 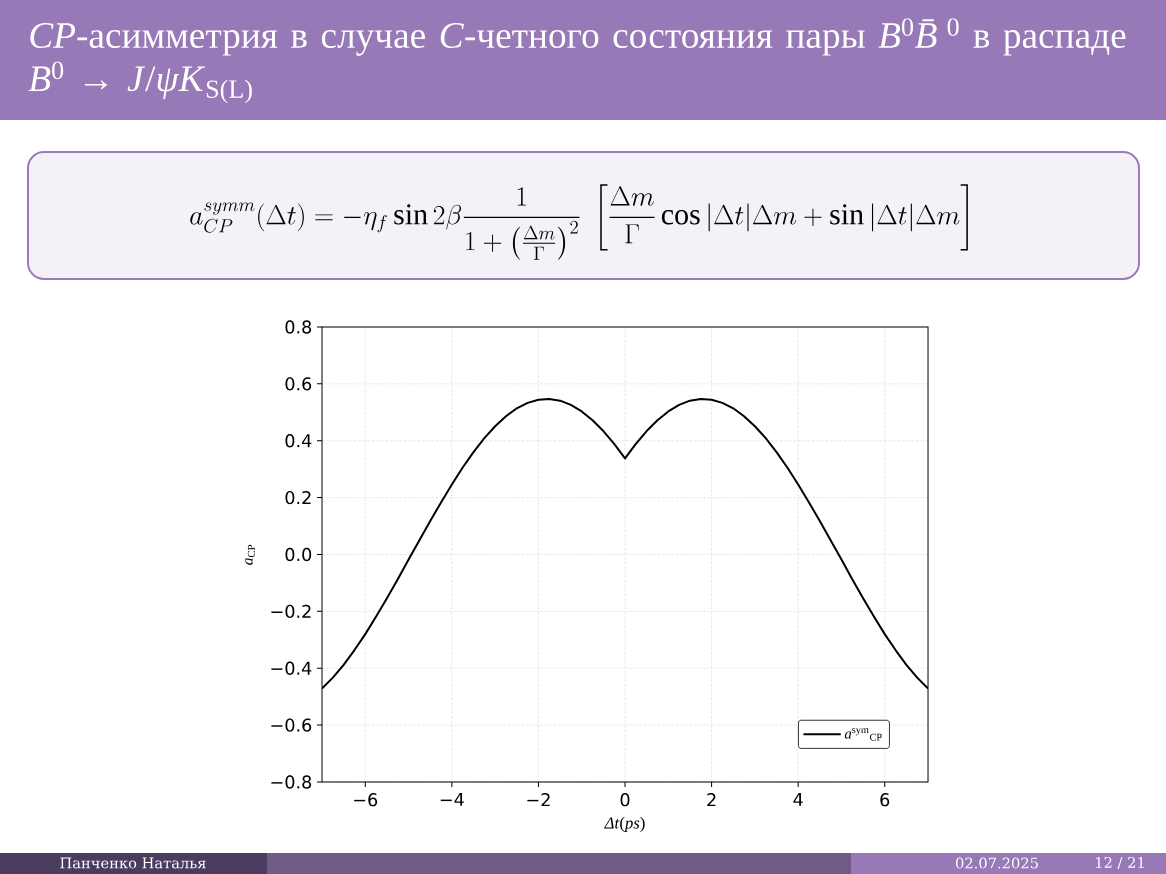 I want to click on text: $a^{symm}_{CP}(\Delta t) = -\eta_f \sin 2\beta\frac{1}{1+\left(\frac{\Delta m}{\Gamma}\right)^2}\;\left[\frac{\Delta m}{\Gamma}\cos|\Delta t|\Delta m+\sin|\Delta t|\Delta m\right]$, so click(x=579, y=222).